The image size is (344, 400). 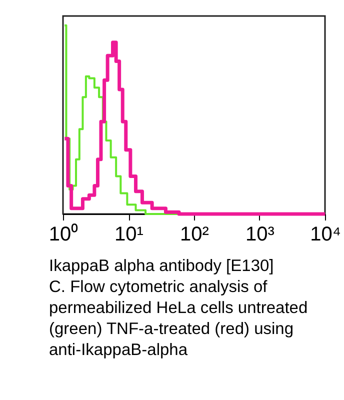 What do you see at coordinates (171, 329) in the screenshot?
I see `text: (green) TNF-a-treated (red) using` at bounding box center [171, 329].